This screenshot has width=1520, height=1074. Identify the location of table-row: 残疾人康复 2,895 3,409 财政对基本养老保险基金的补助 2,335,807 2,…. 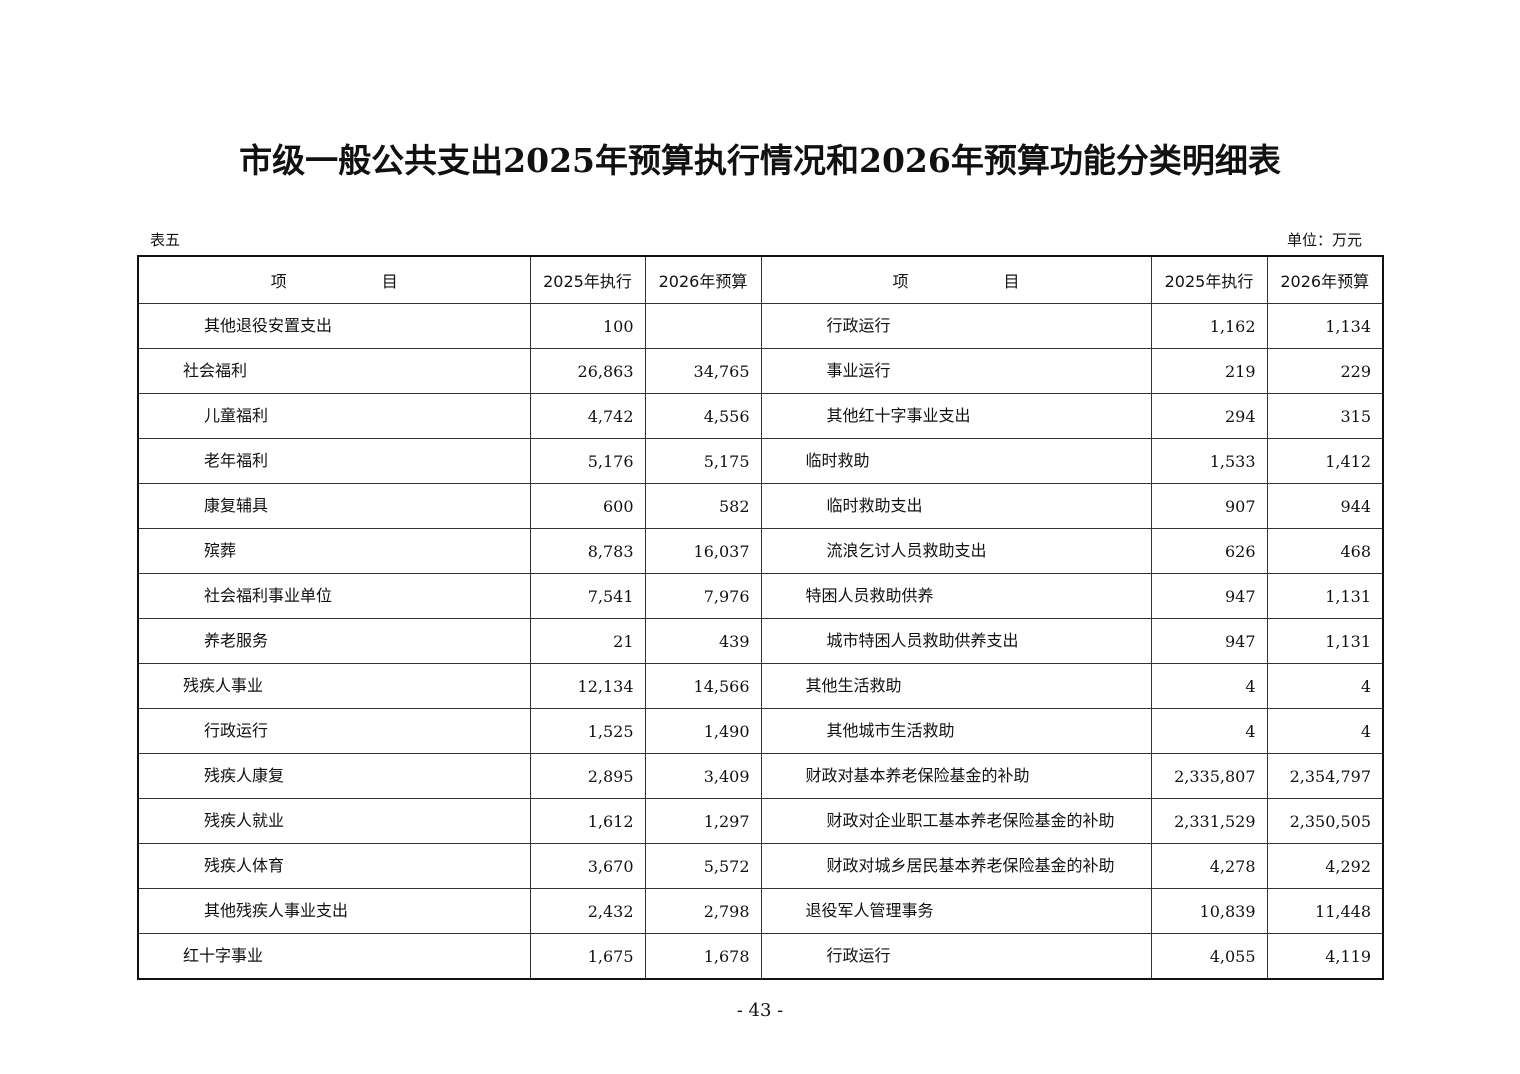
(760, 776).